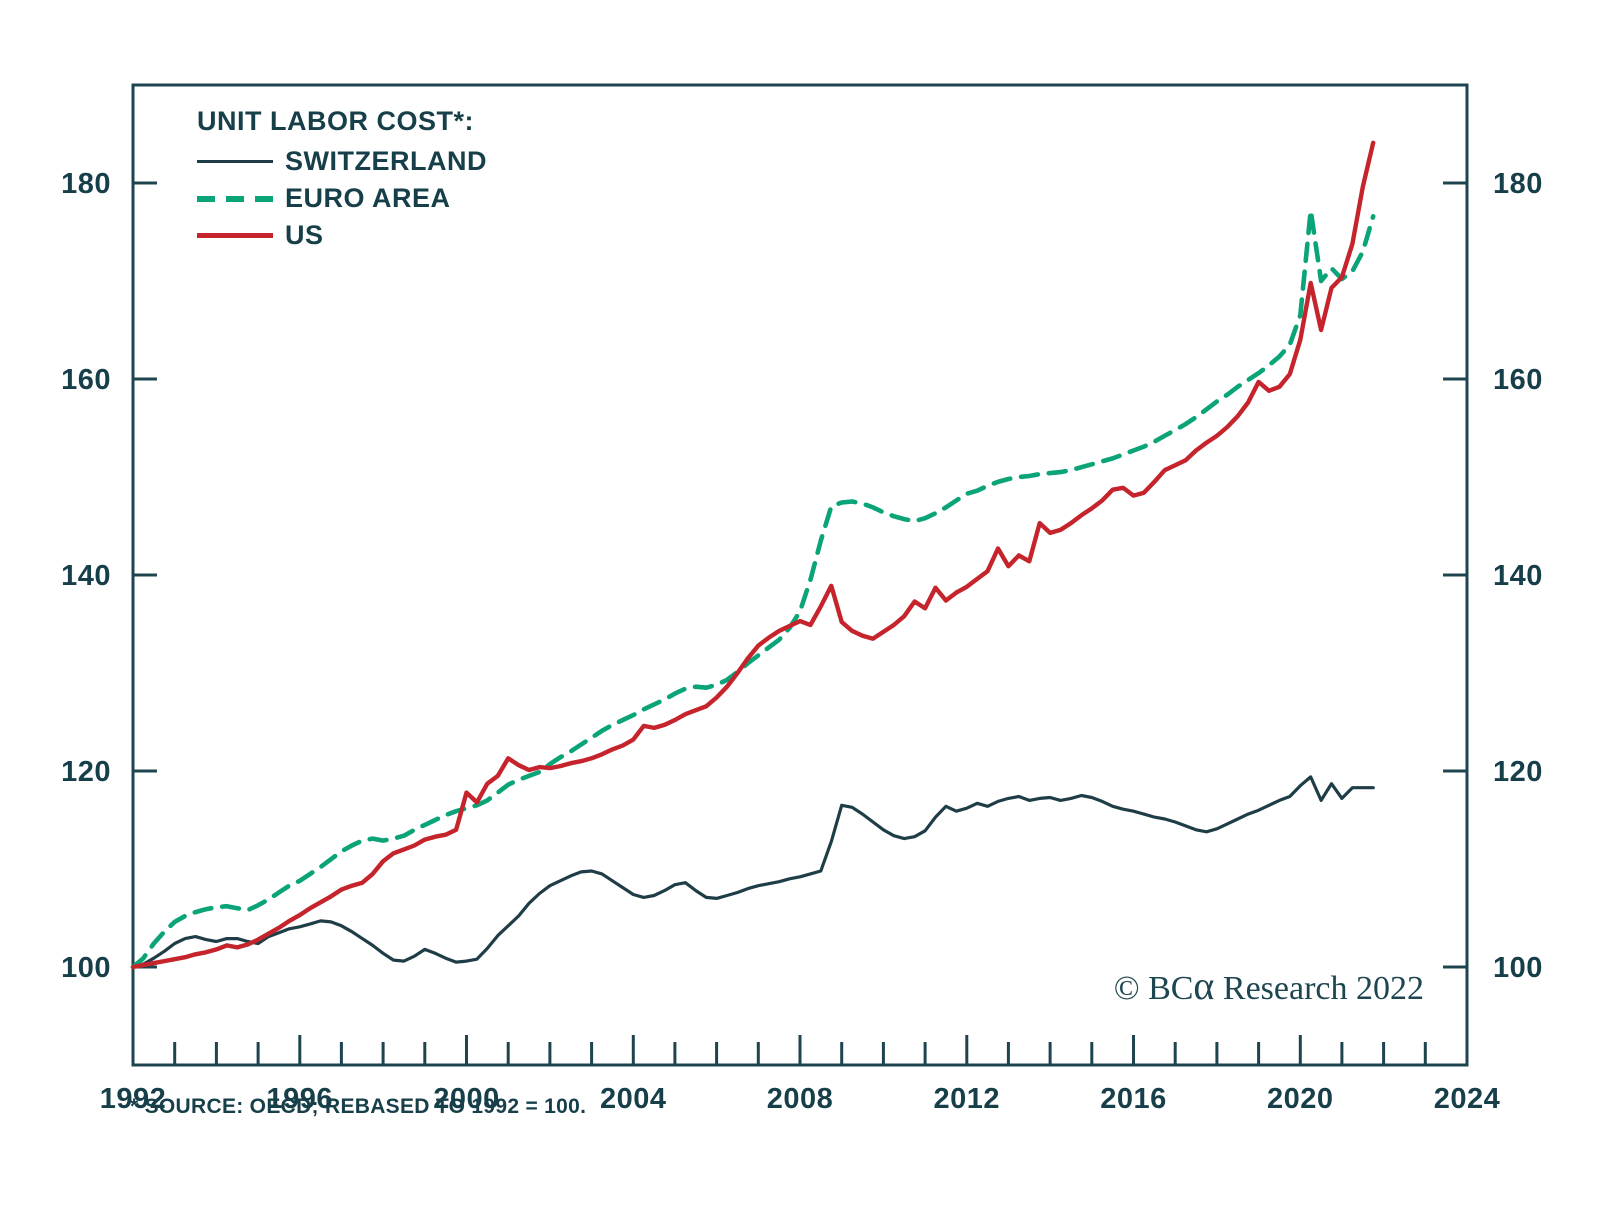 The height and width of the screenshot is (1205, 1600). I want to click on x-axis-label: 1996, so click(300, 1099).